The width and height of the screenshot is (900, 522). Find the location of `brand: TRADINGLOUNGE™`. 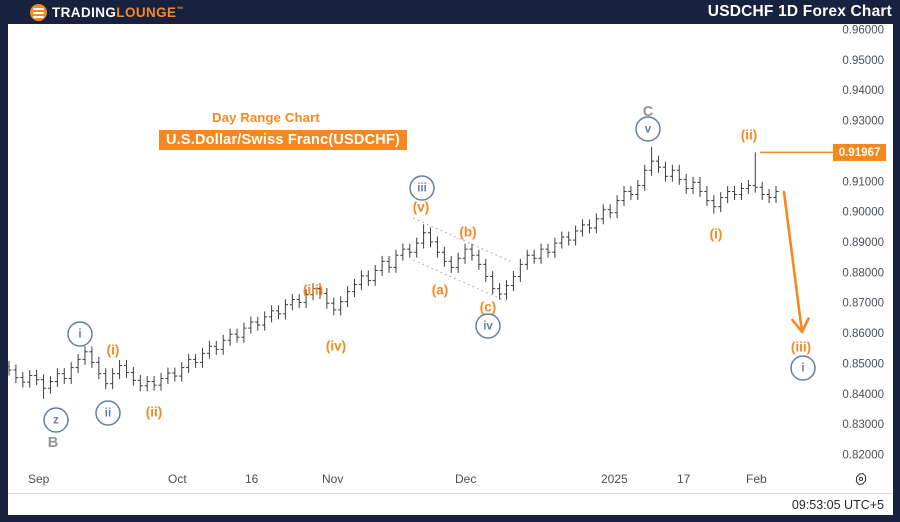

brand: TRADINGLOUNGE™ is located at coordinates (107, 12).